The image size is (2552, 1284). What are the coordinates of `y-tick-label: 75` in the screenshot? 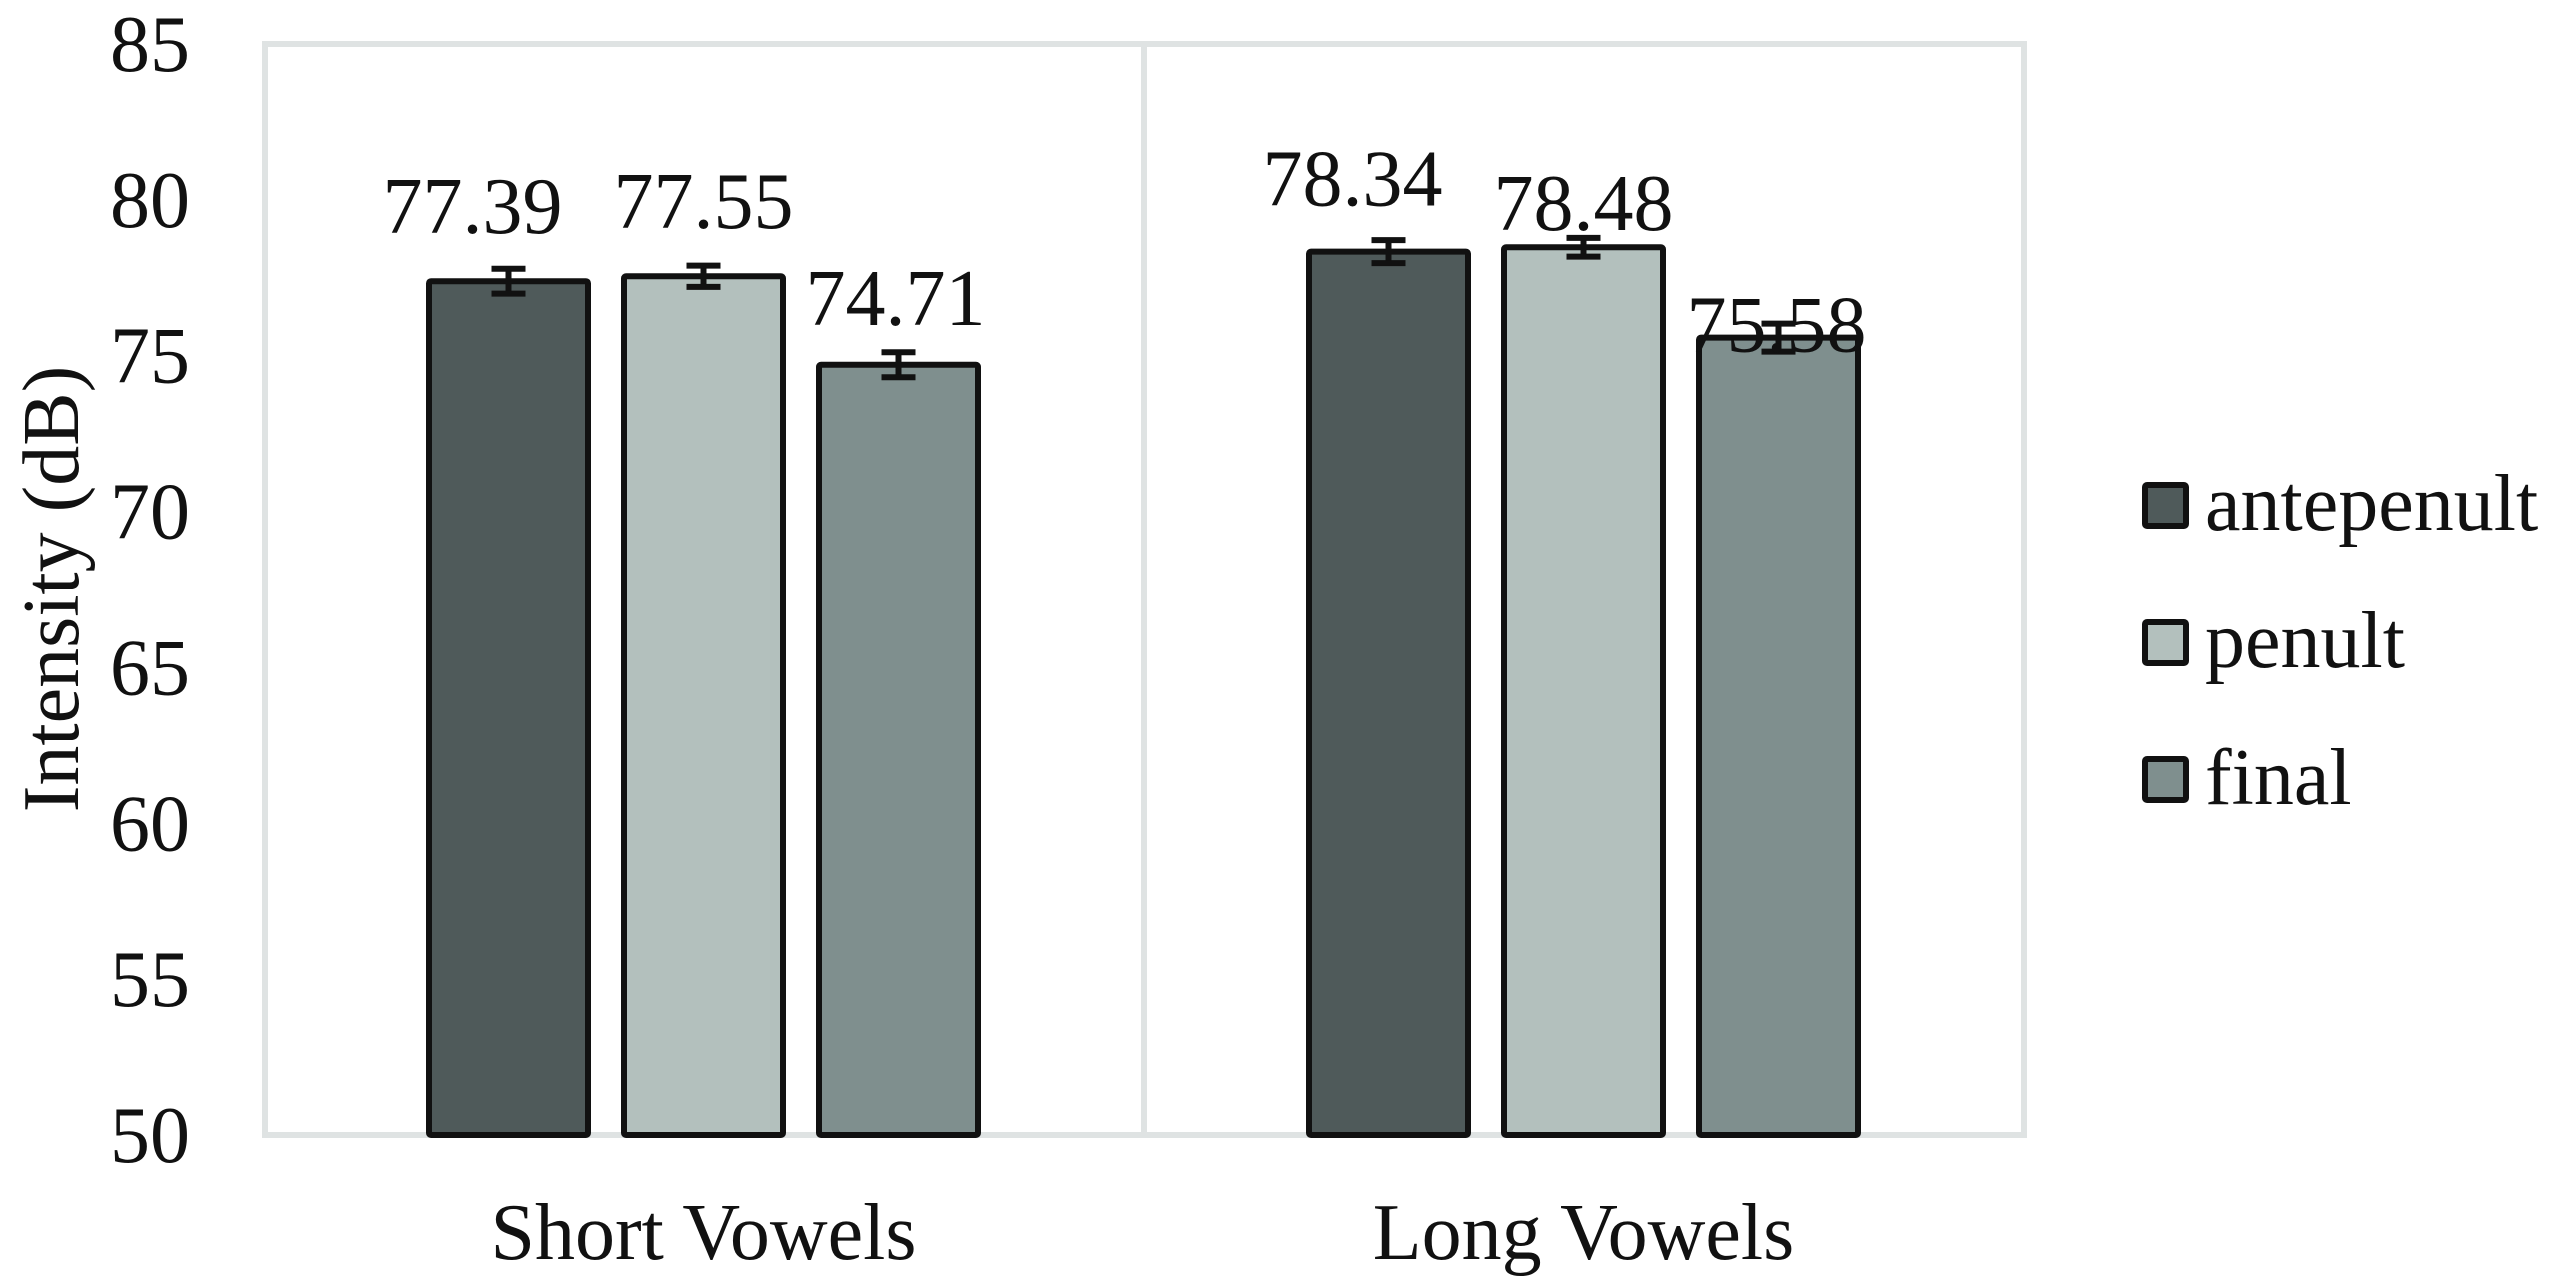 It's located at (150, 357).